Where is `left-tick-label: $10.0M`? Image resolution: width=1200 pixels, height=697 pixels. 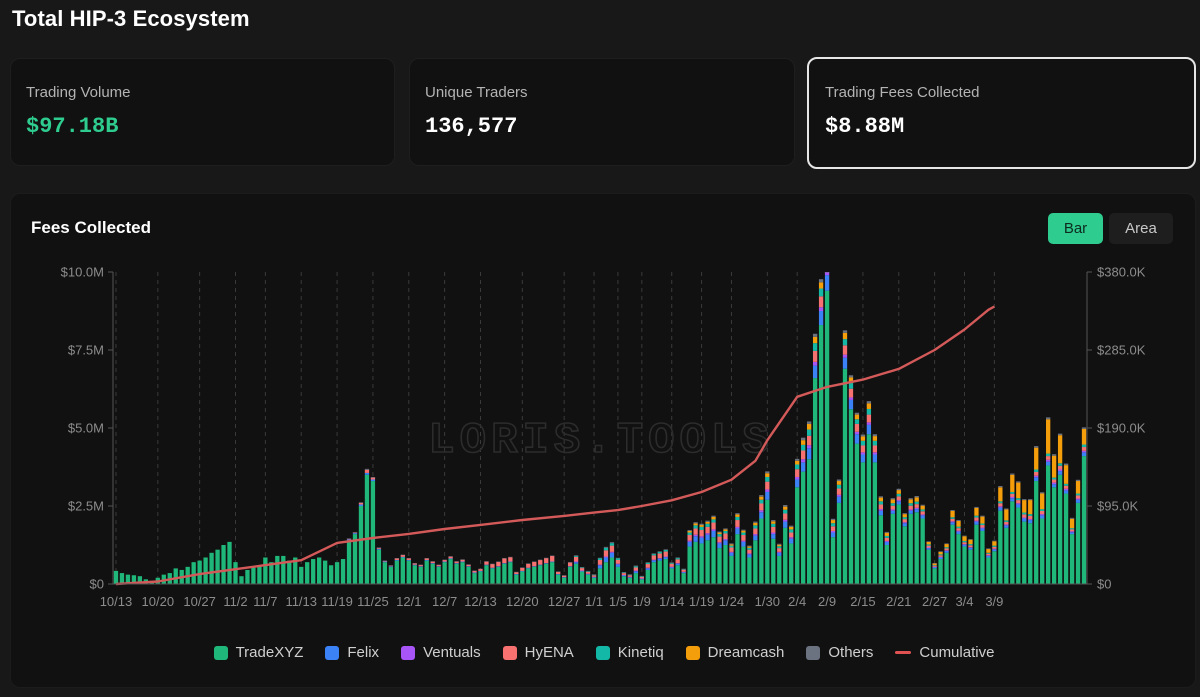 left-tick-label: $10.0M is located at coordinates (82, 272).